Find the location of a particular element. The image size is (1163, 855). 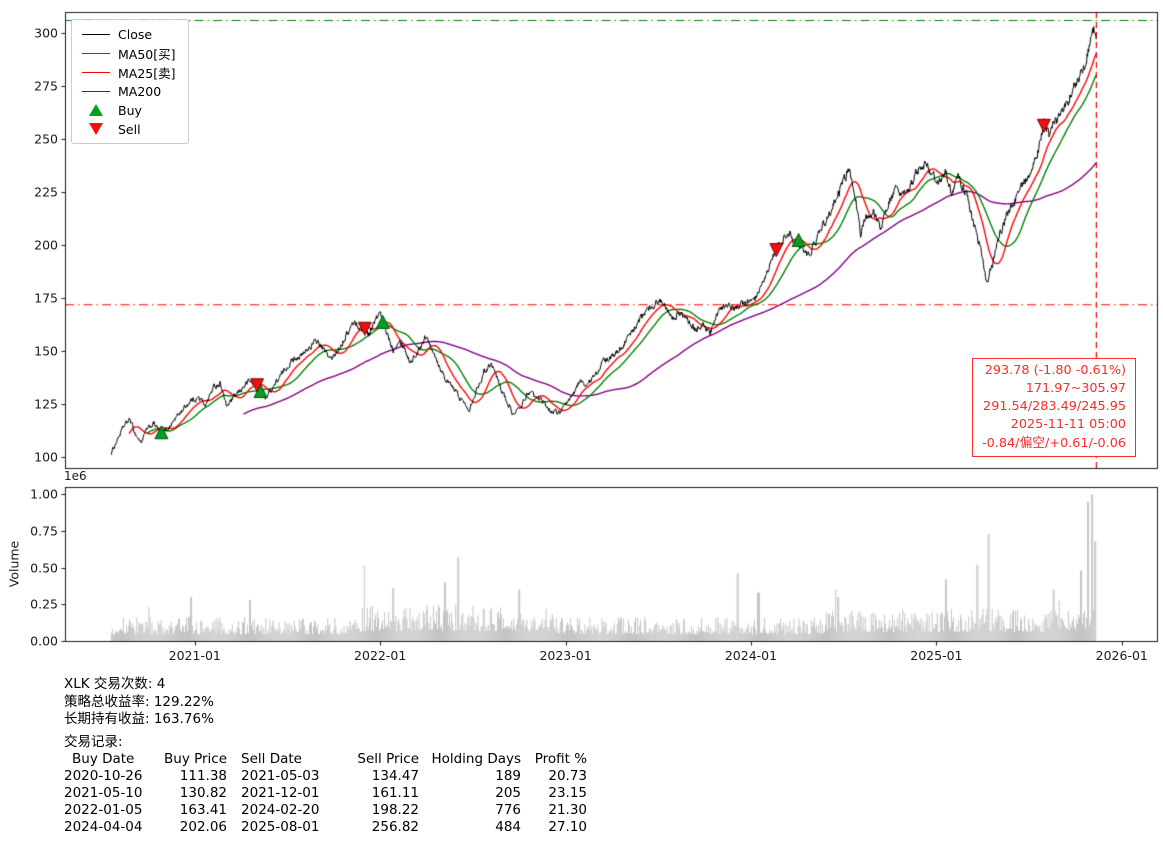

chart-legend: Close MA50[买] MA25[卖] MA200 Buy Sell is located at coordinates (130, 81).